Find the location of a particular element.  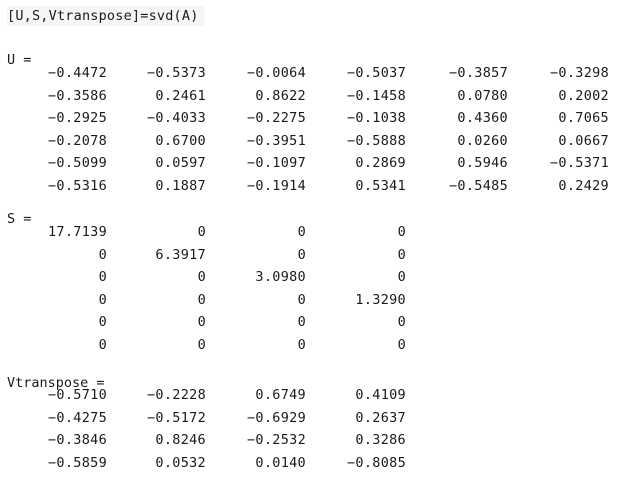

matrix-cell: −0.5485 is located at coordinates (478, 185).